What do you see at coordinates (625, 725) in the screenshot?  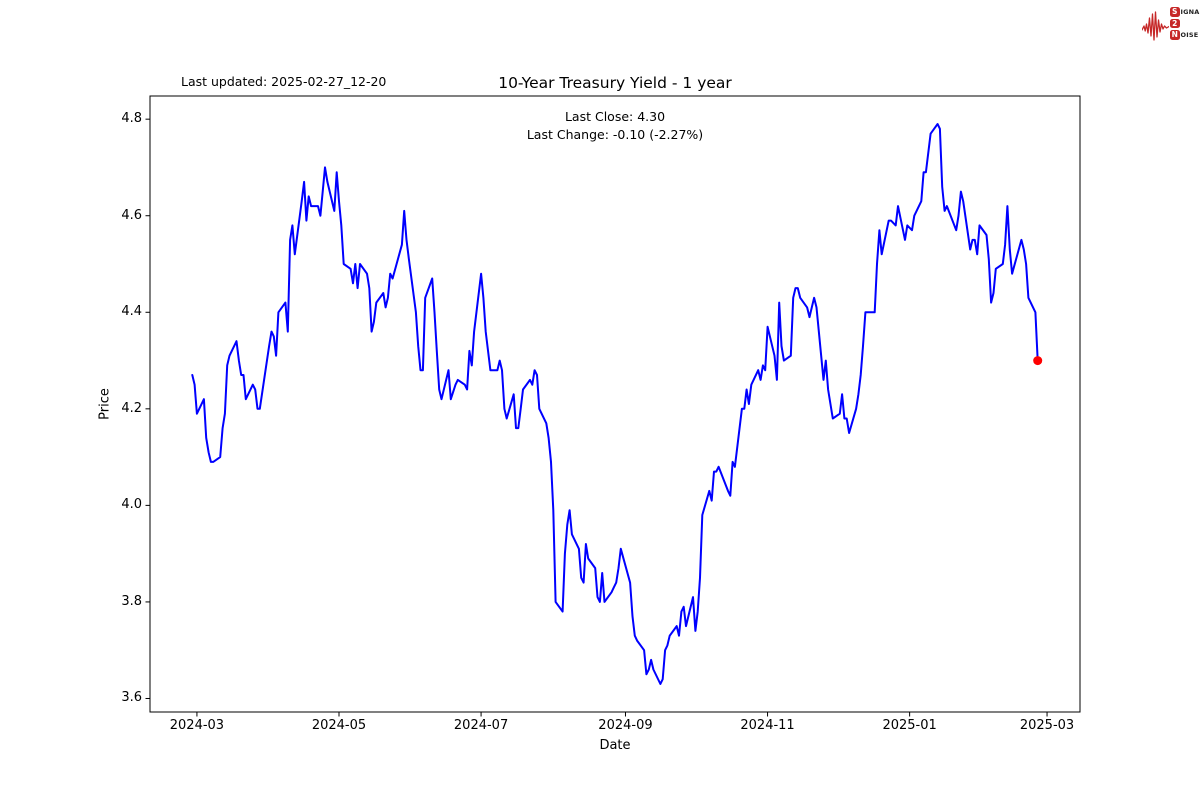 I see `x-tick-label: 2024-09` at bounding box center [625, 725].